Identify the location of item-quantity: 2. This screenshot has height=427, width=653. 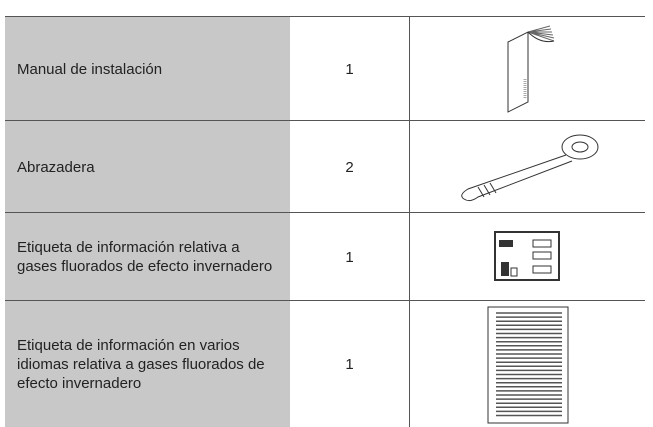
(350, 167).